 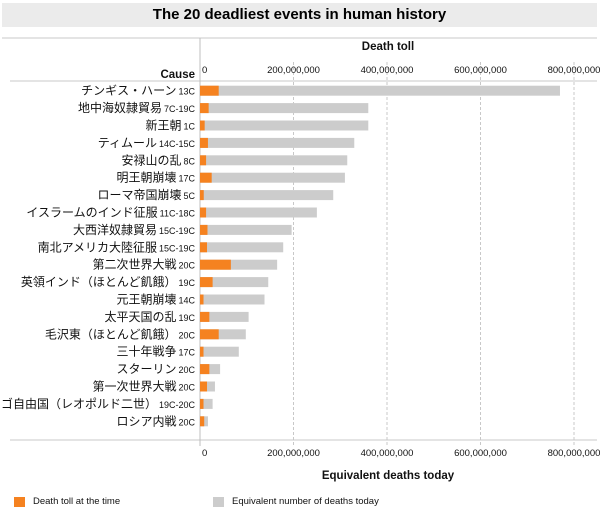 I want to click on category-name: ロシア内戦, so click(x=146, y=421).